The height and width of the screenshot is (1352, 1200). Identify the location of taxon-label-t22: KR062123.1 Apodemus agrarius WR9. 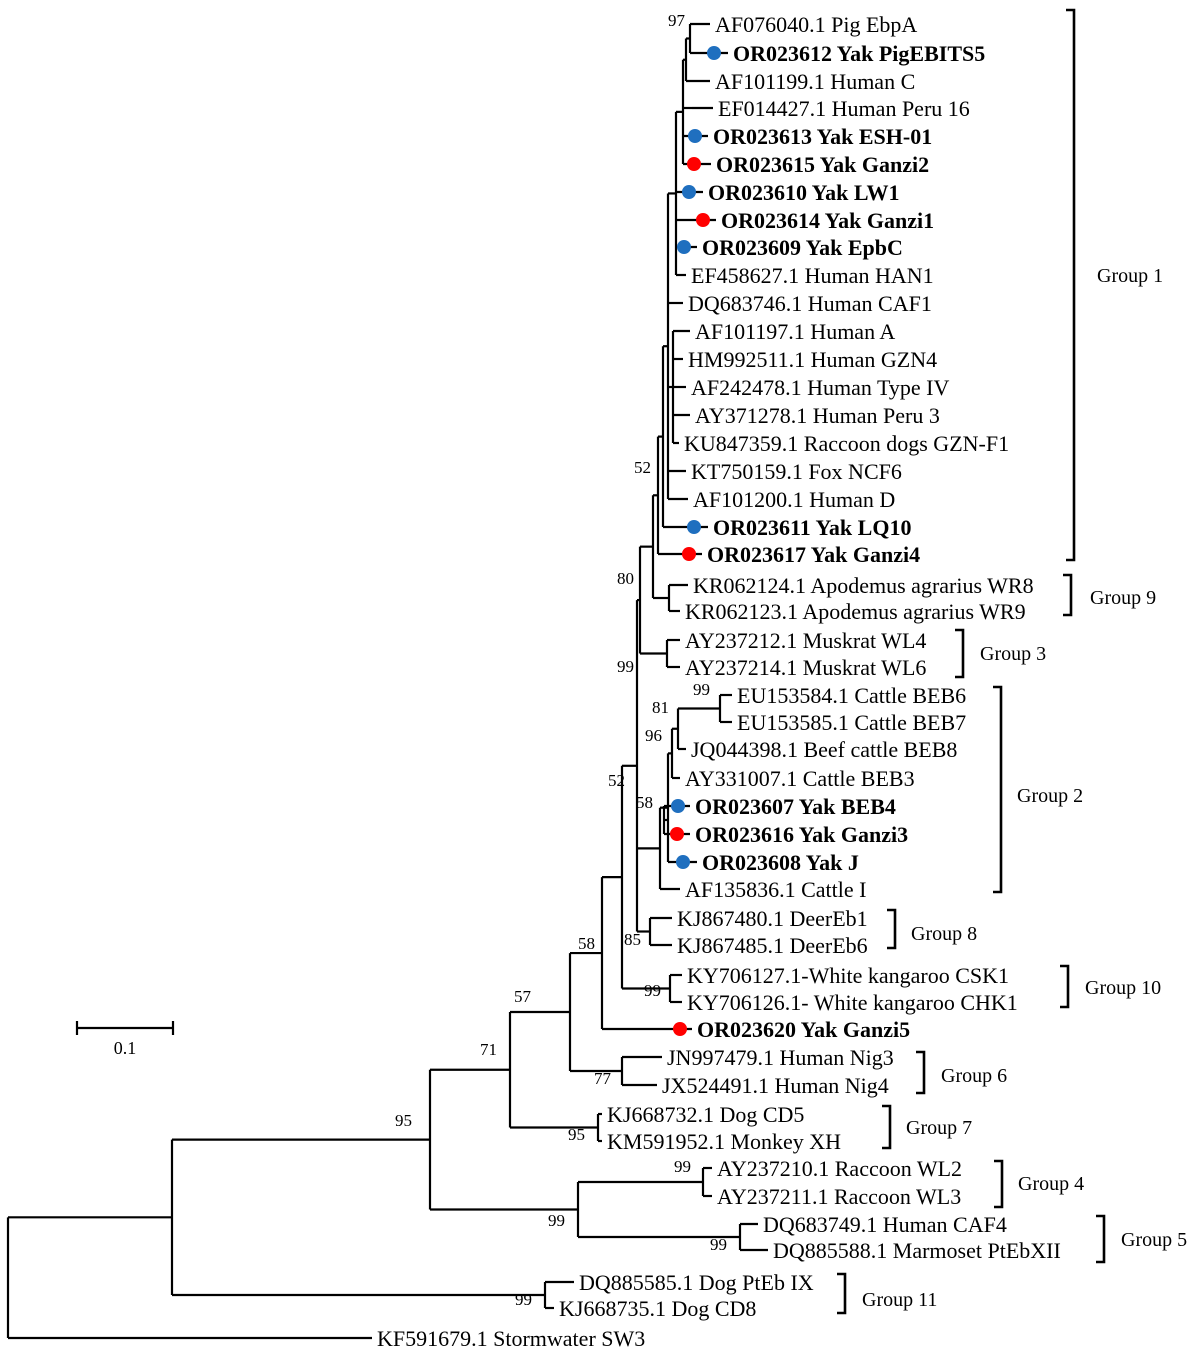
(855, 611).